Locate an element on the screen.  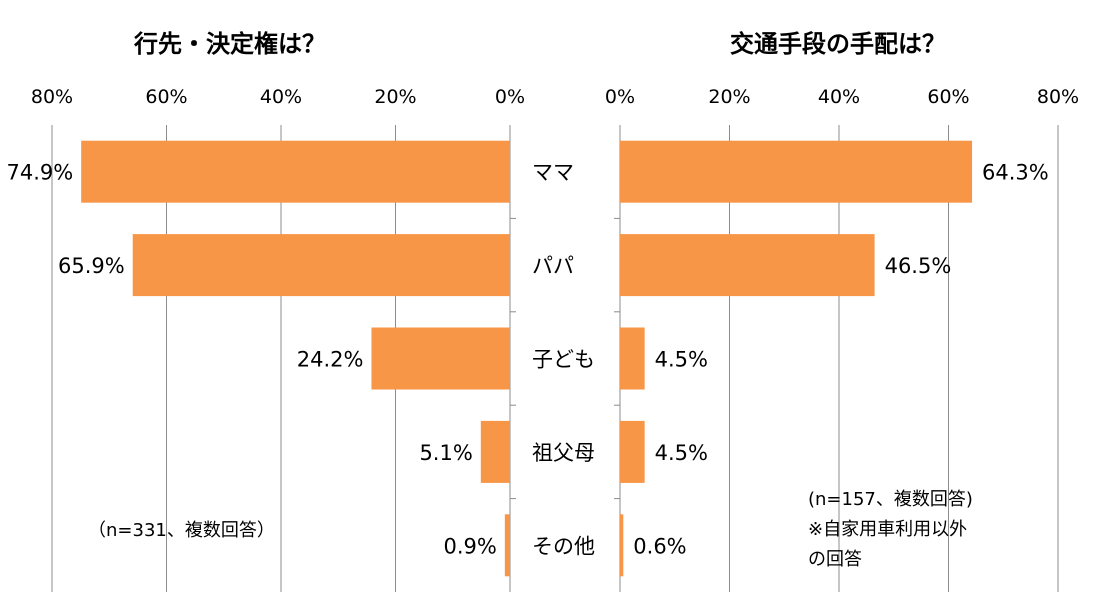
category-label: ママ is located at coordinates (553, 173).